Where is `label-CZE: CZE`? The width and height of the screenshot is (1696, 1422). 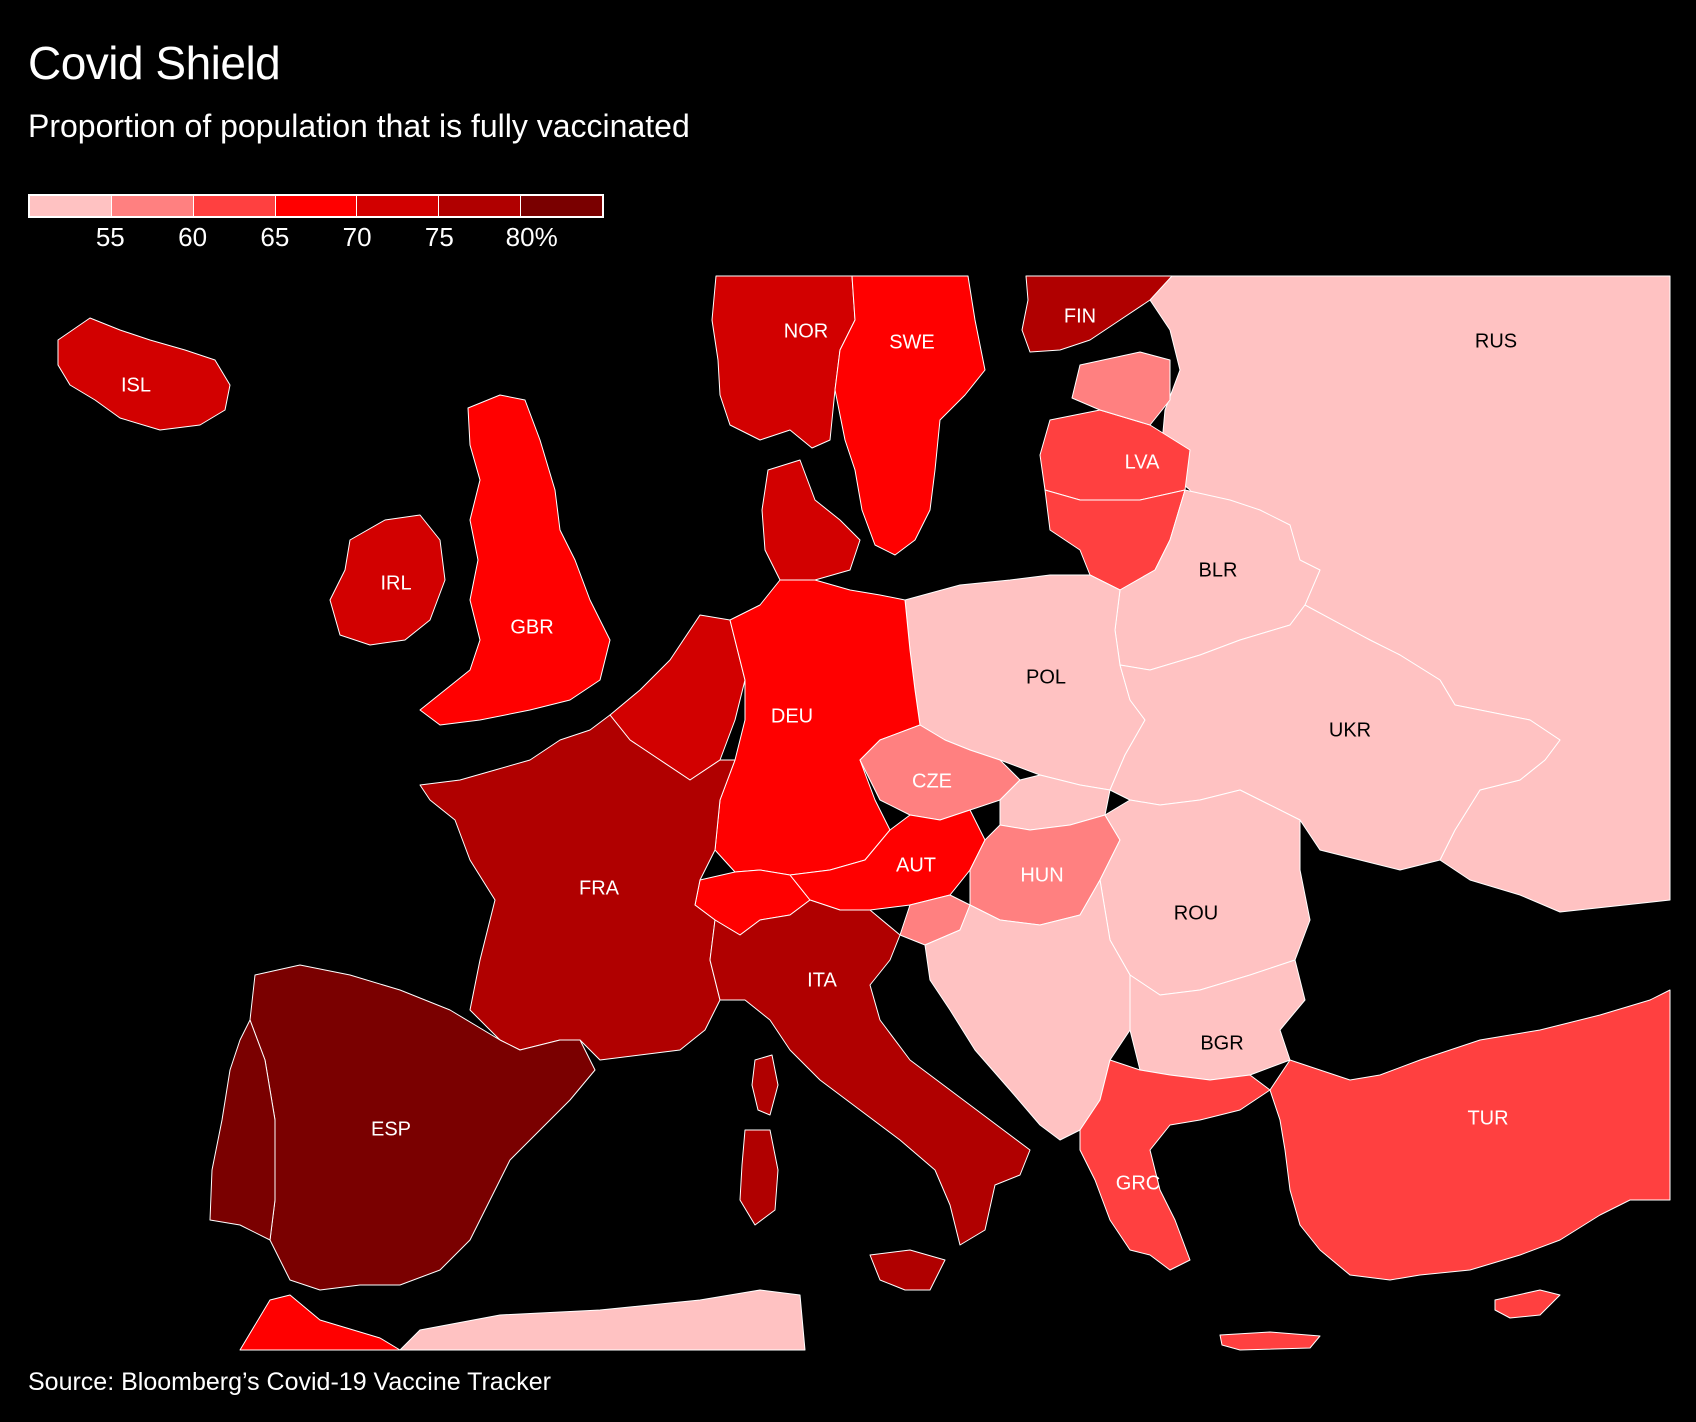 label-CZE: CZE is located at coordinates (932, 781).